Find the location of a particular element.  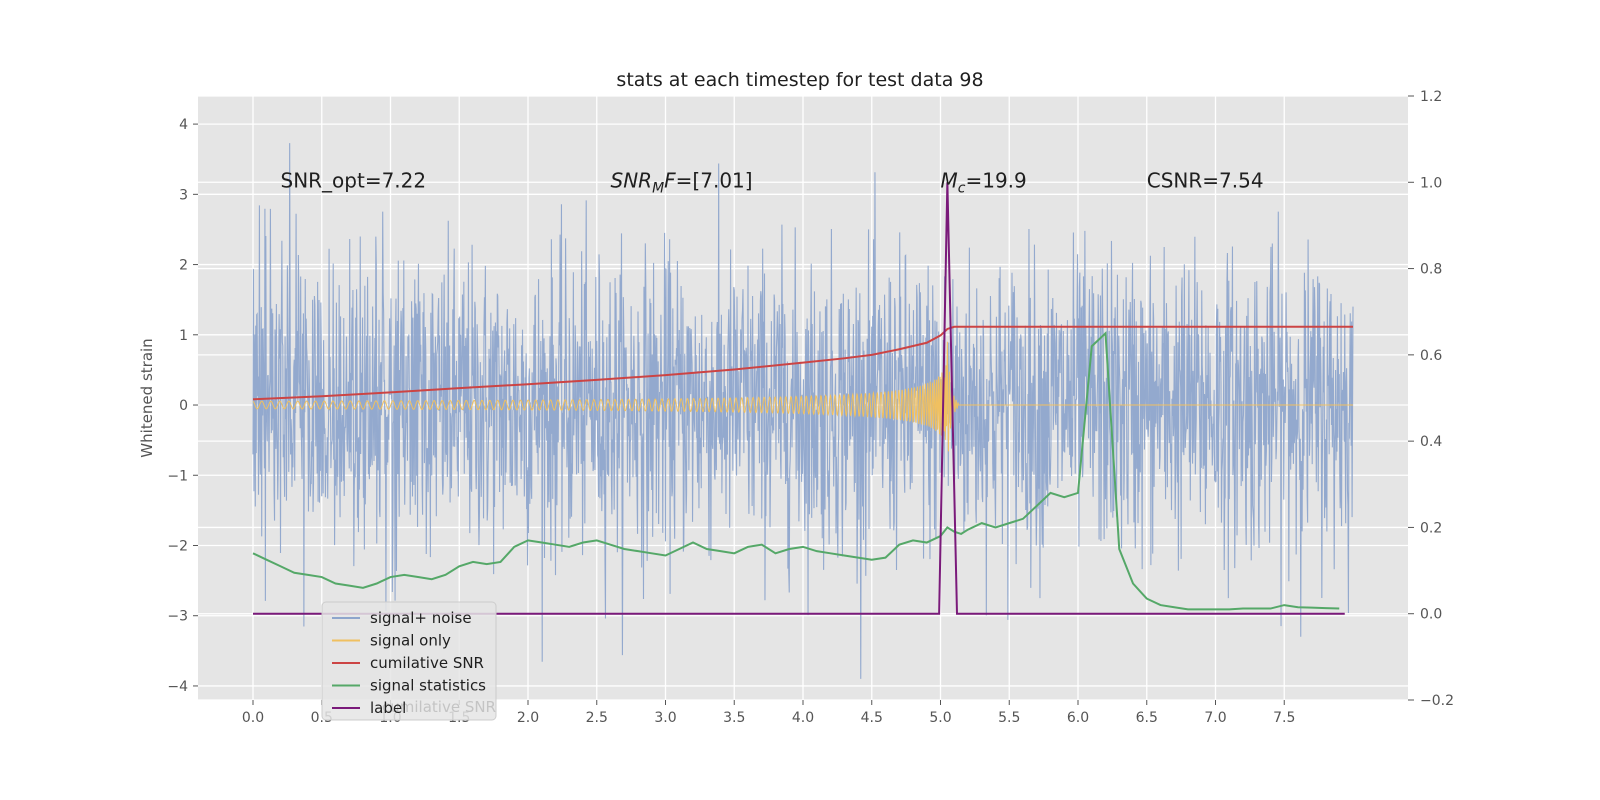

annotation-base: M is located at coordinates (949, 180).